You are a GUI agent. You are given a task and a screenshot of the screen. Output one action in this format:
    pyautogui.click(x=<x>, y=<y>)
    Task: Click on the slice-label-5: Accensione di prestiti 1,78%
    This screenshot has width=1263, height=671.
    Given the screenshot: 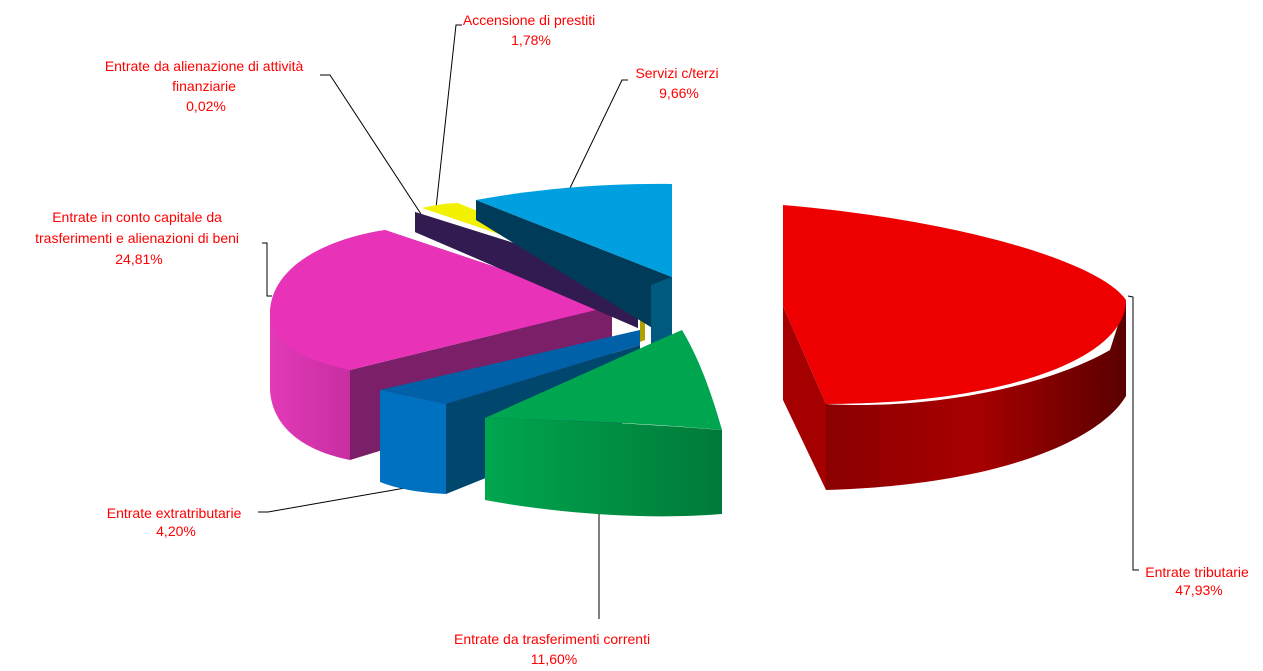 What is the action you would take?
    pyautogui.click(x=531, y=30)
    